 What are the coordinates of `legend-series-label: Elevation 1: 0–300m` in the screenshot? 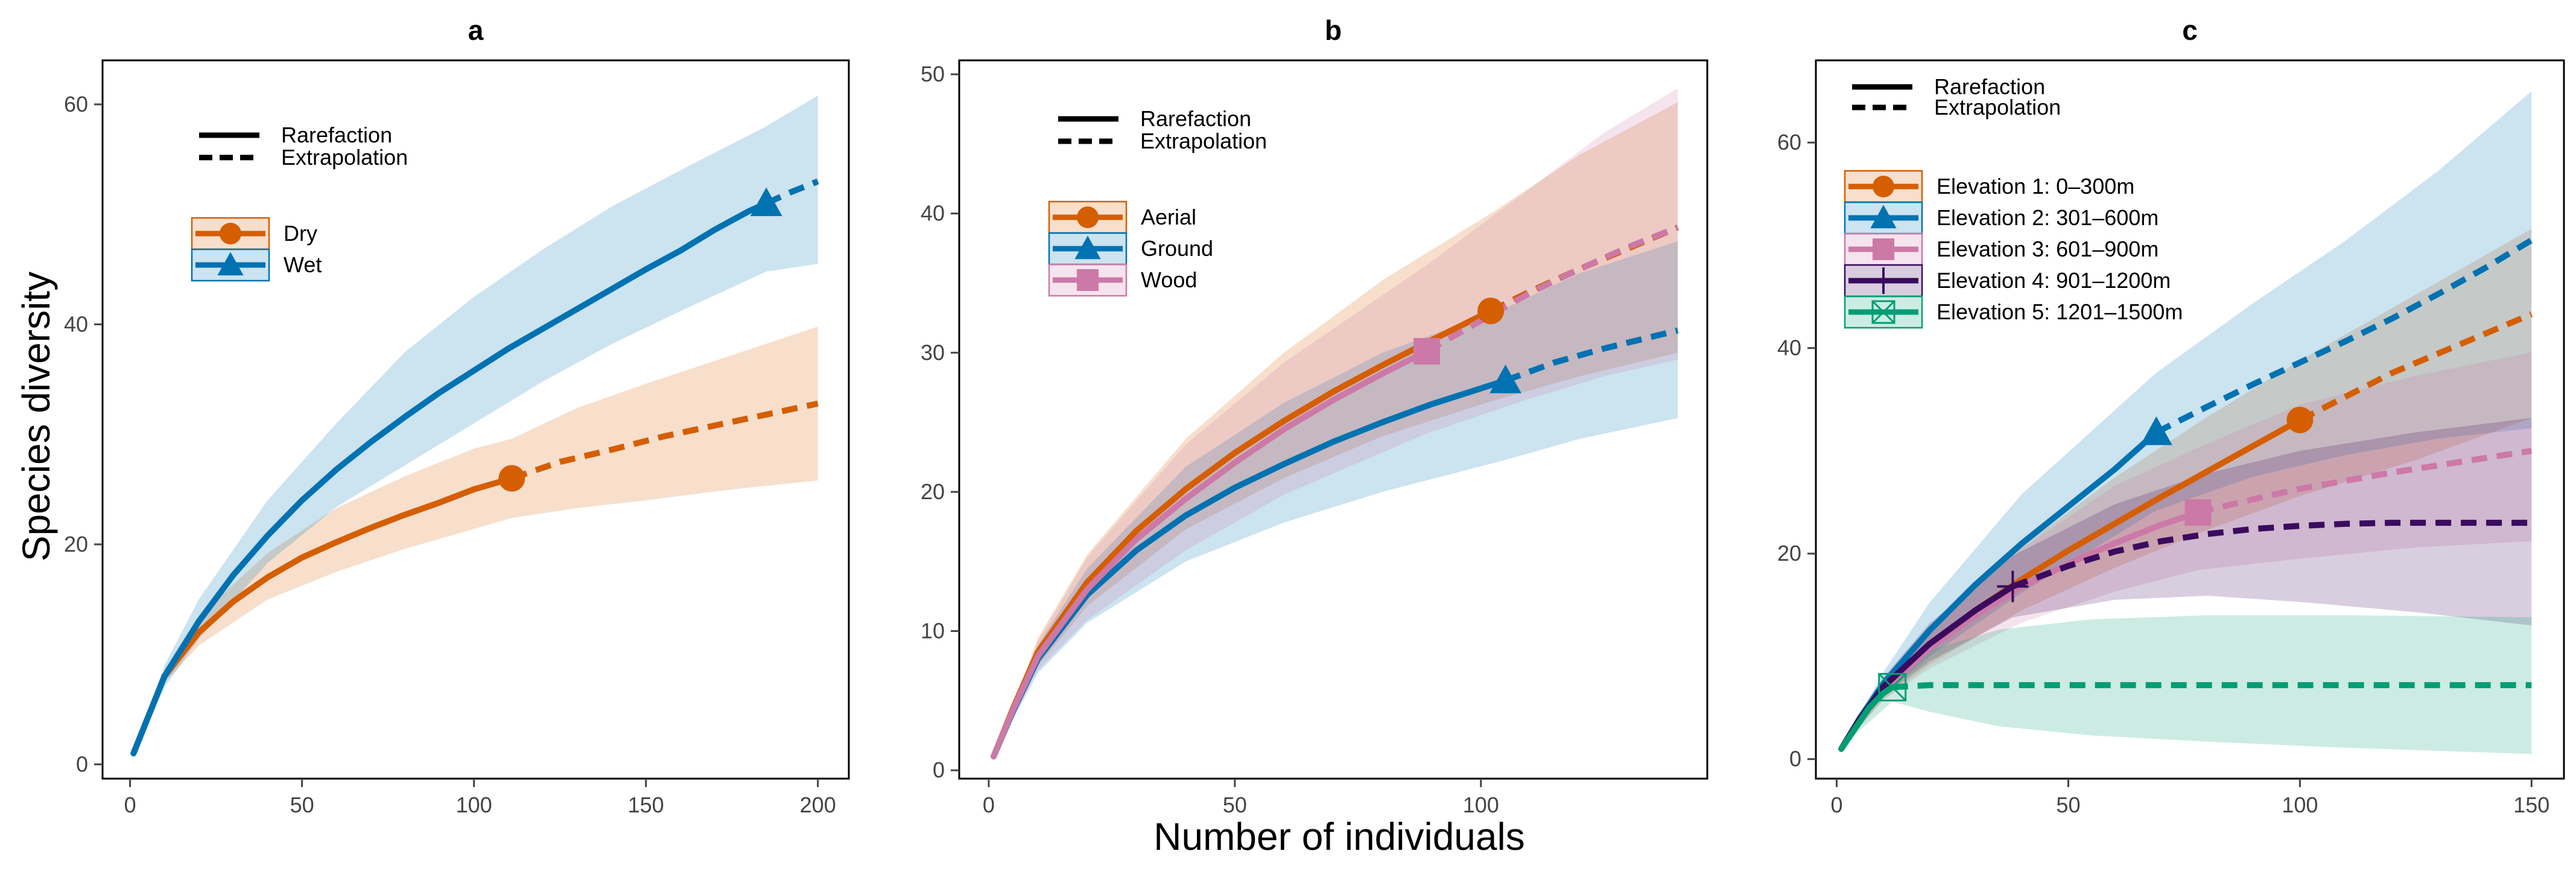 It's located at (2036, 186).